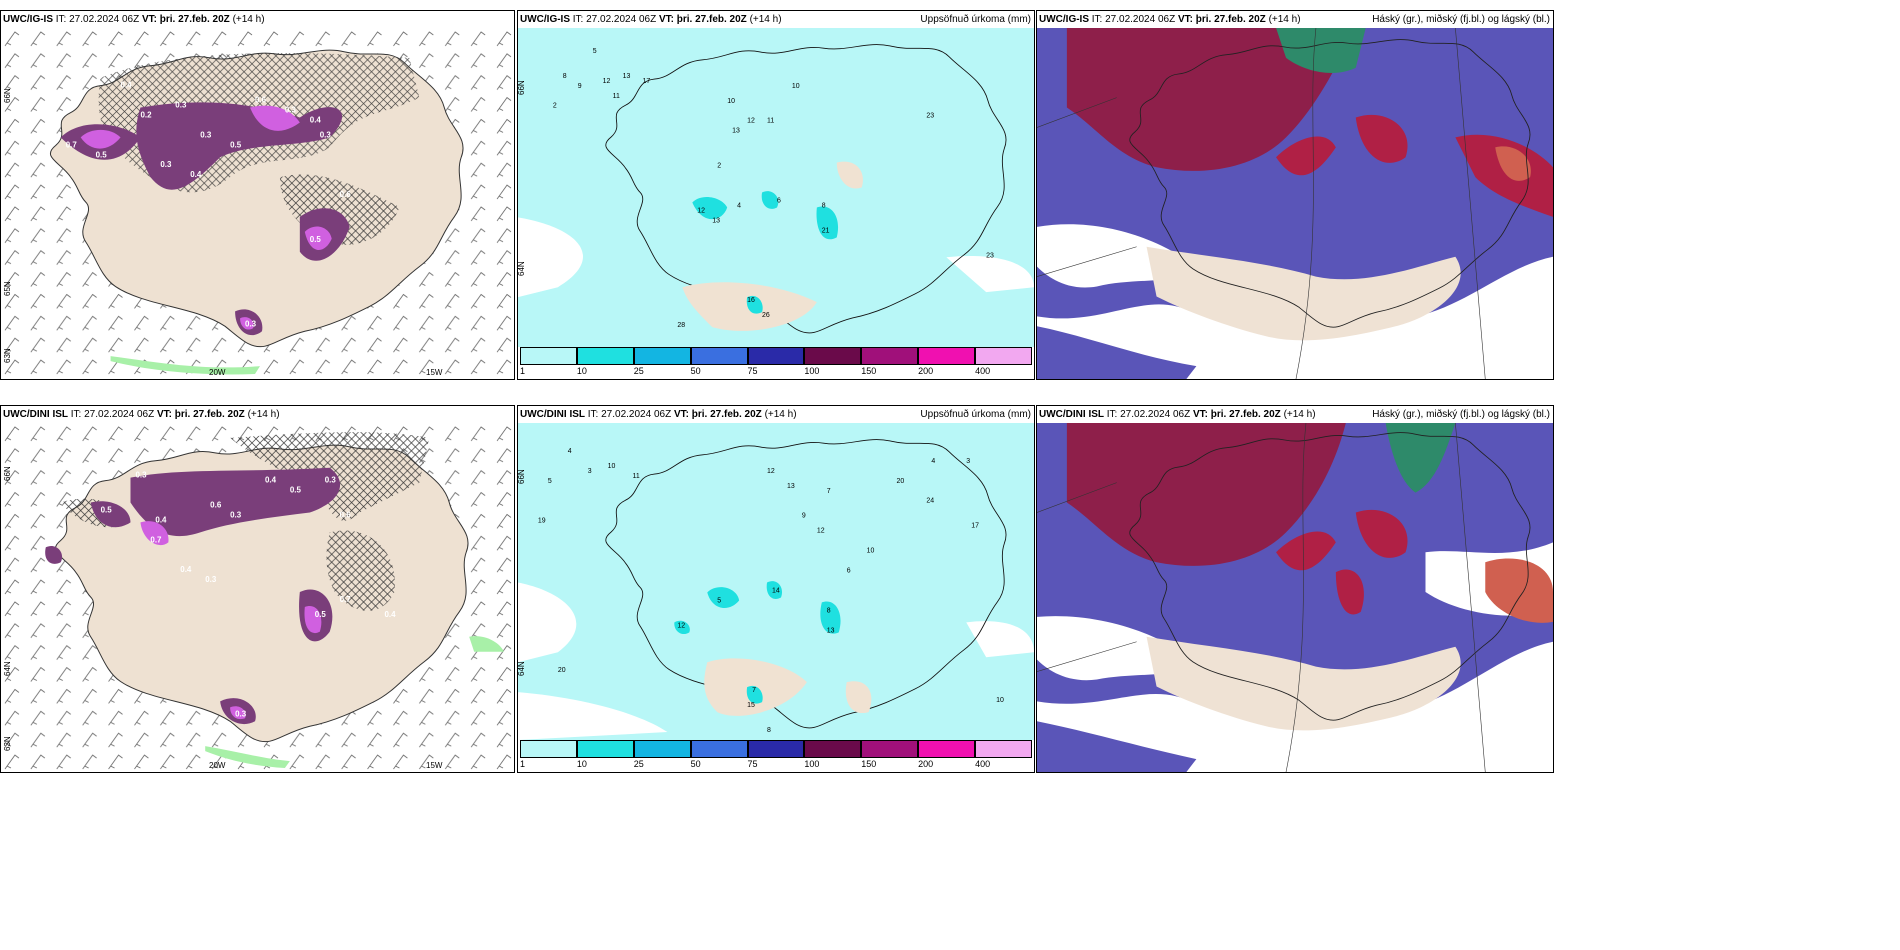  What do you see at coordinates (766, 315) in the screenshot?
I see `svg-text: 26` at bounding box center [766, 315].